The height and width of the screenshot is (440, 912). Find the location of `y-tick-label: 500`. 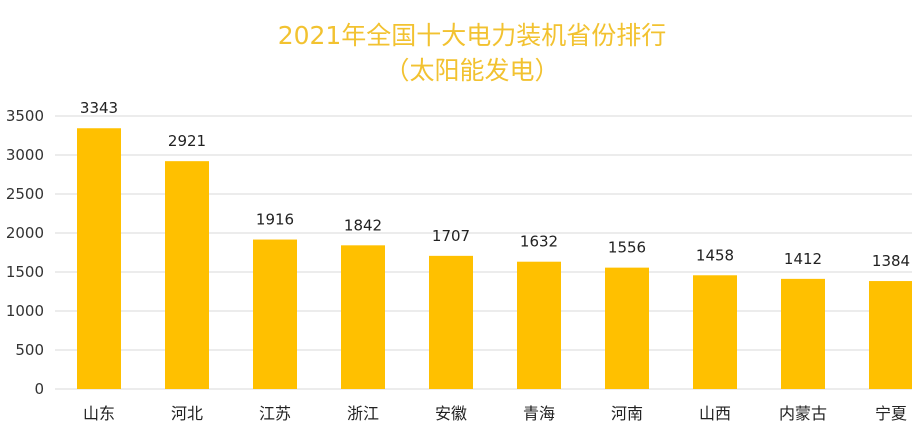

y-tick-label: 500 is located at coordinates (29, 350).